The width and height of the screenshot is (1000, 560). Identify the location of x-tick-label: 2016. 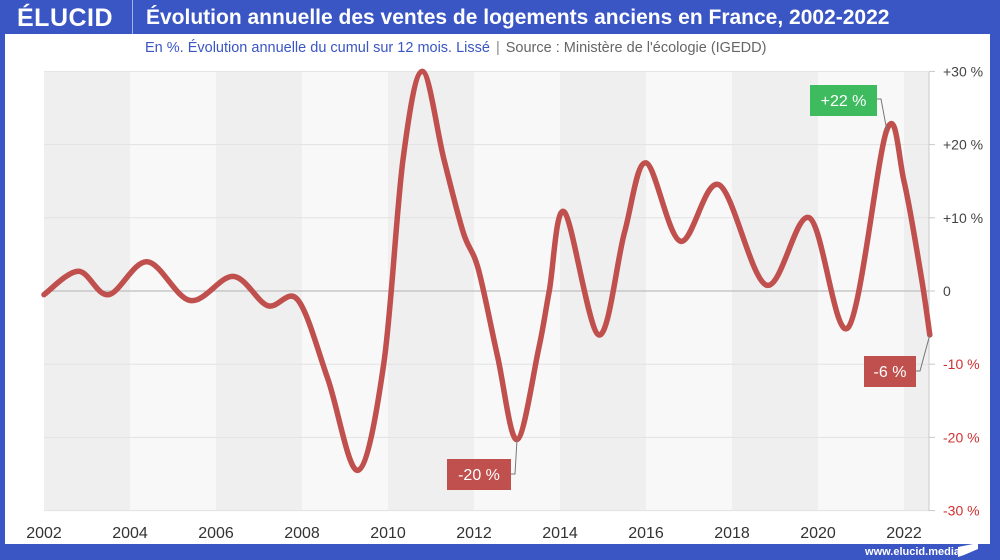
(646, 533).